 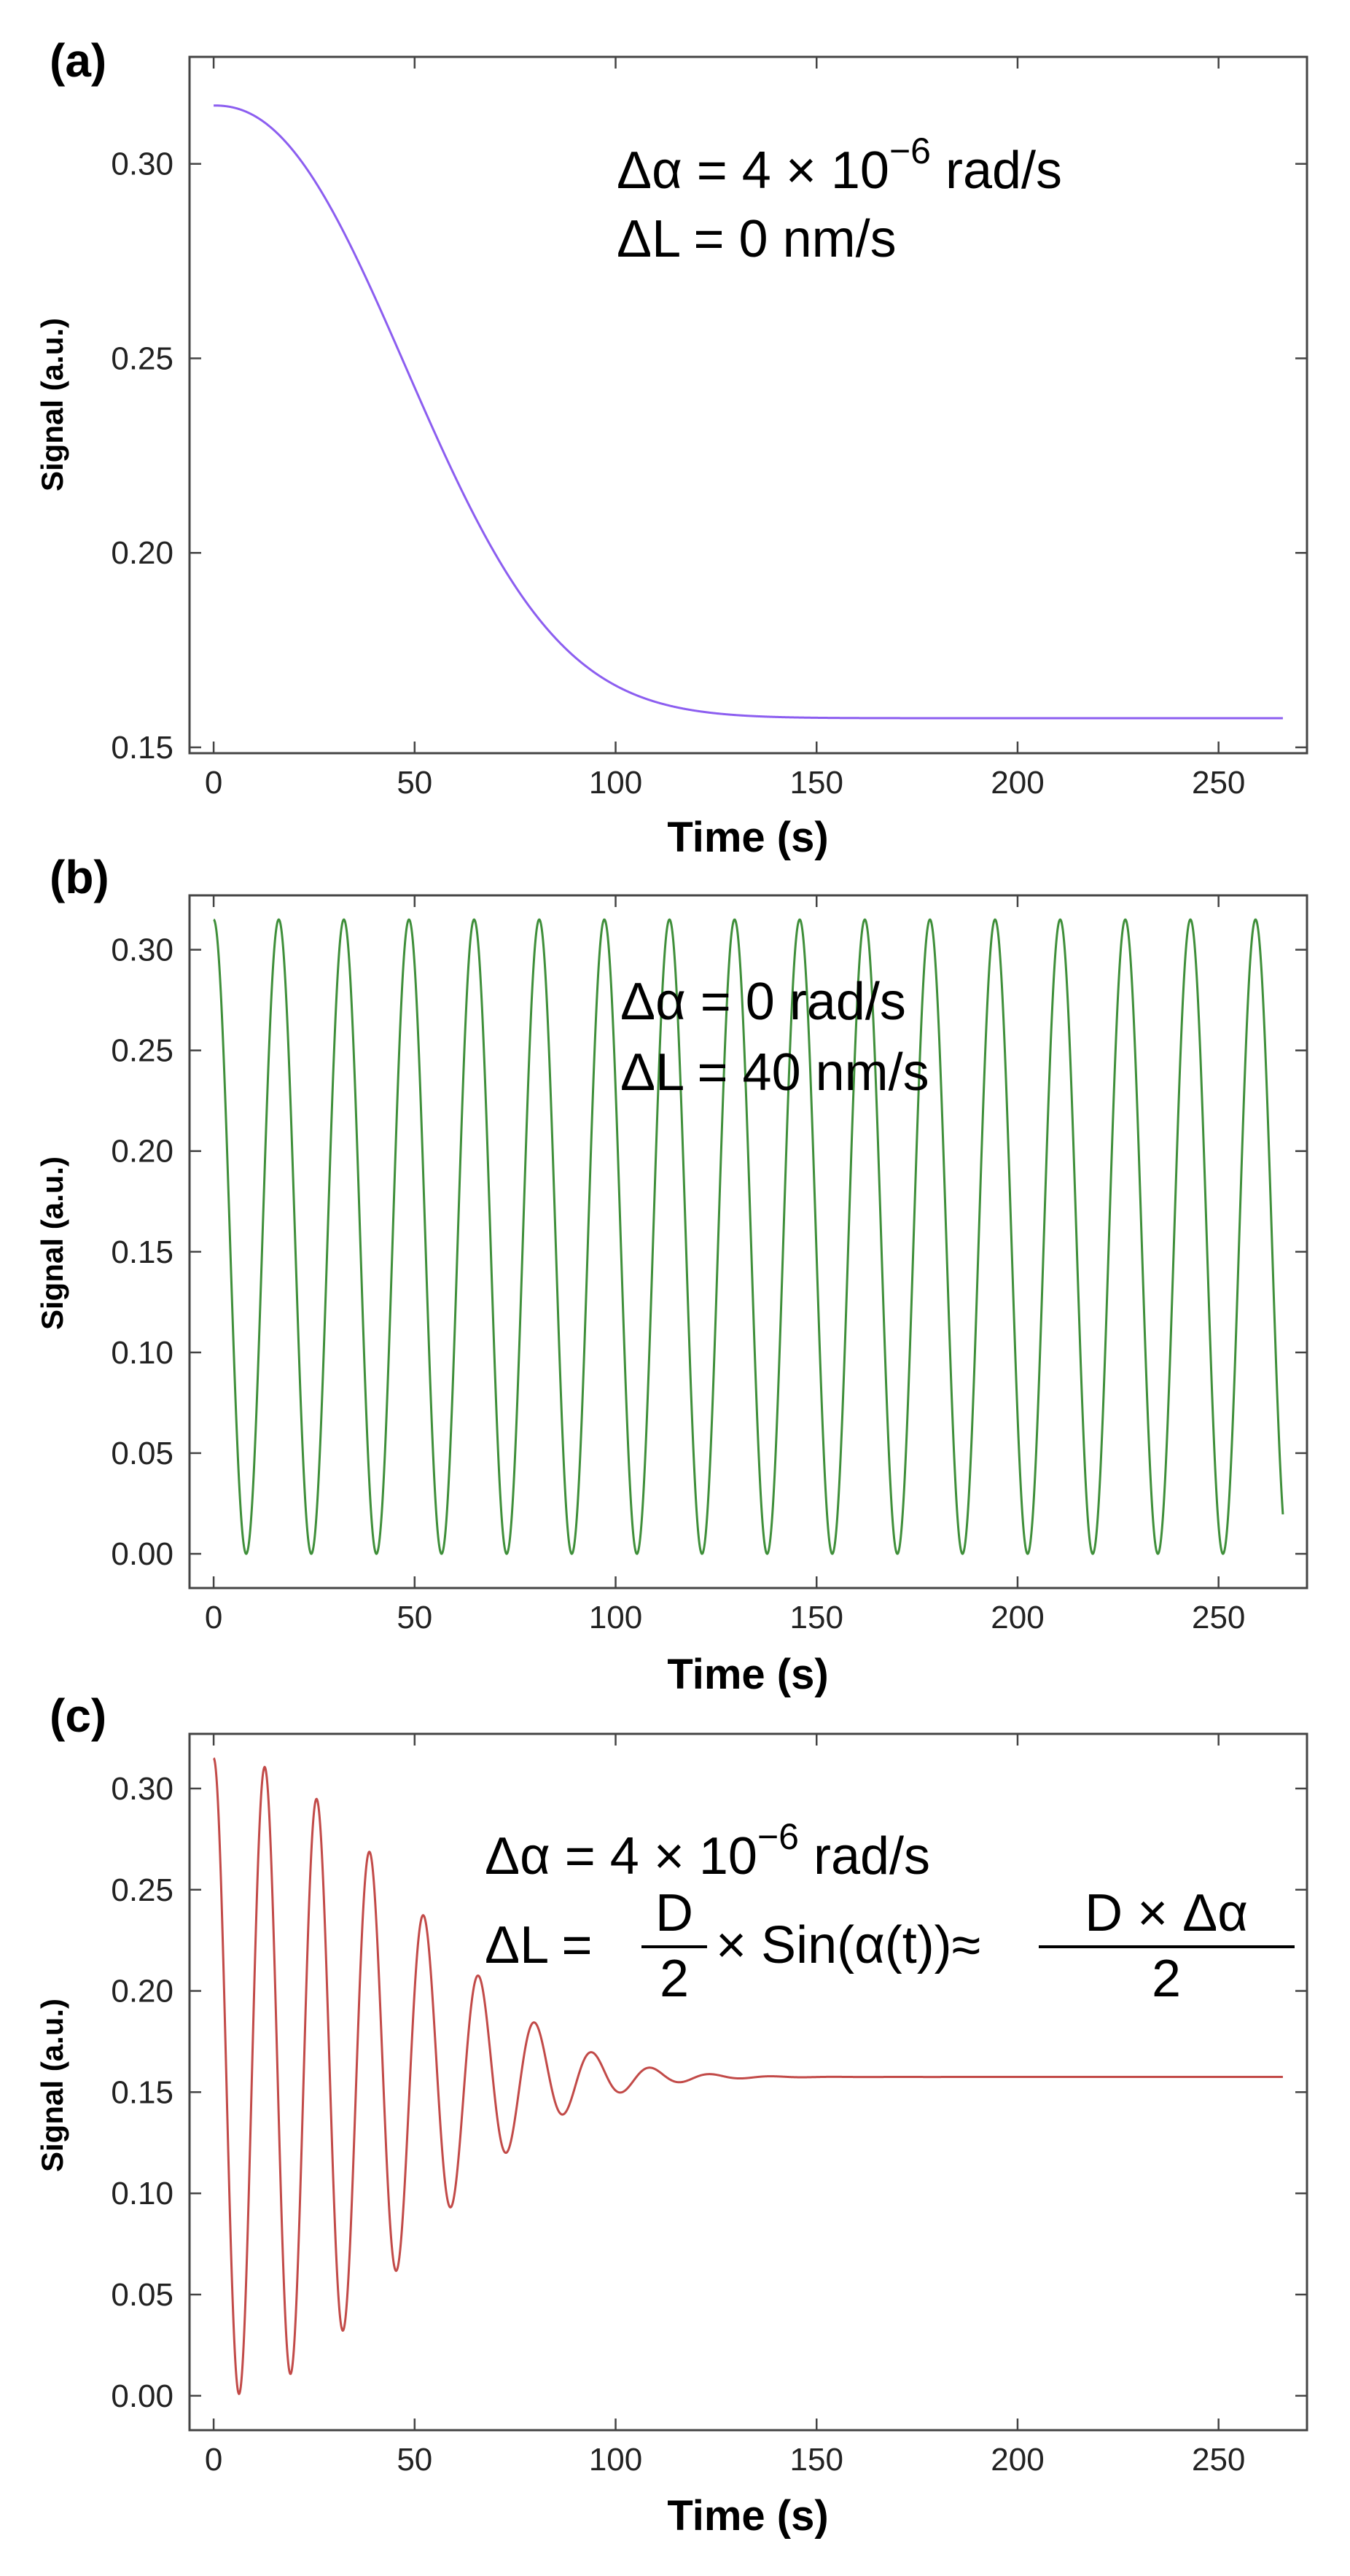 I want to click on panel-a-annotation-line2: ΔL = 0 nm/s, so click(x=757, y=239).